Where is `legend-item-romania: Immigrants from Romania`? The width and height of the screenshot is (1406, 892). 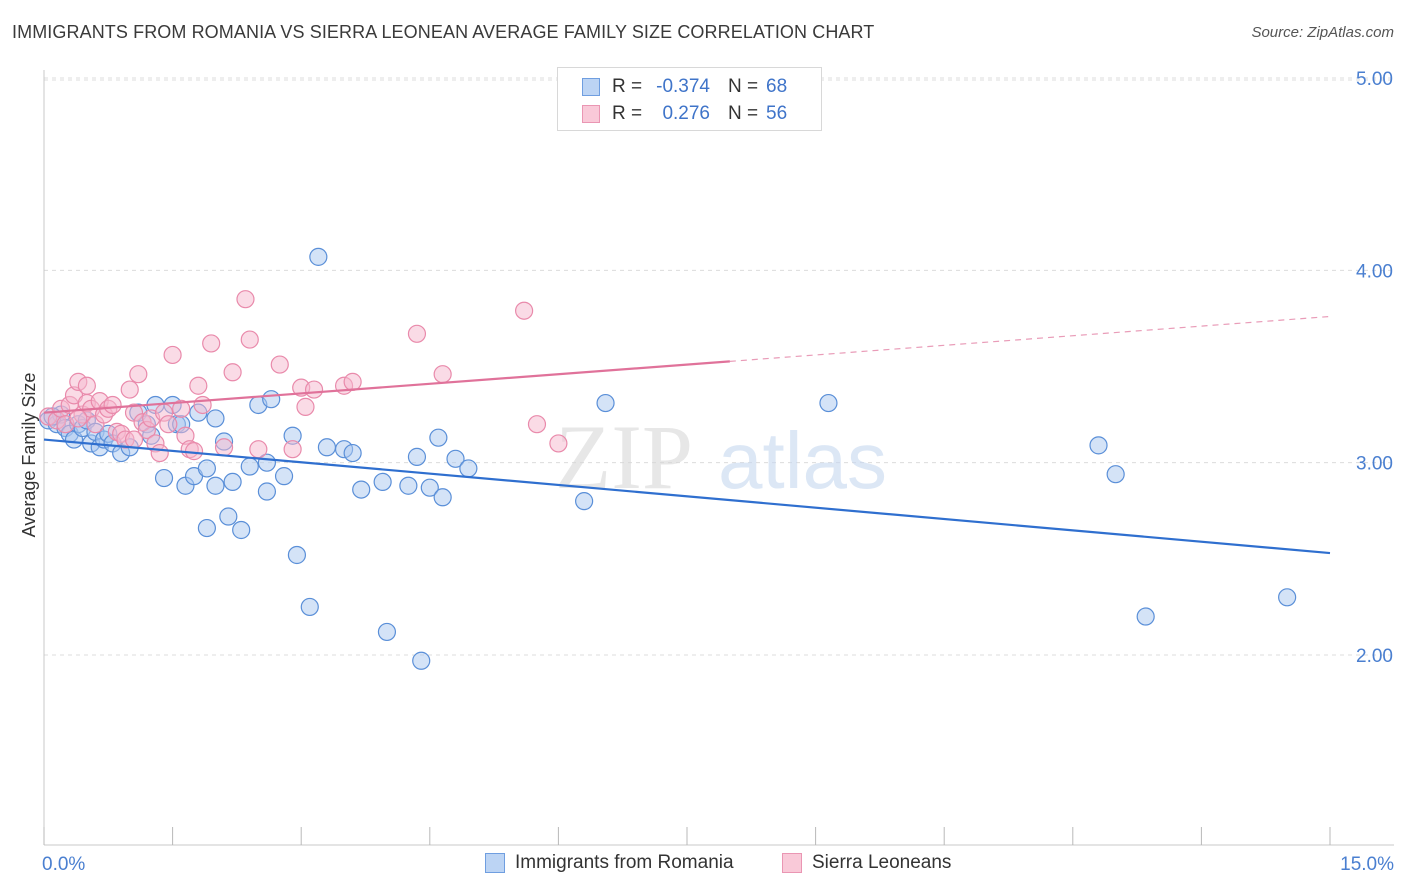 legend-item-romania: Immigrants from Romania is located at coordinates (609, 863).